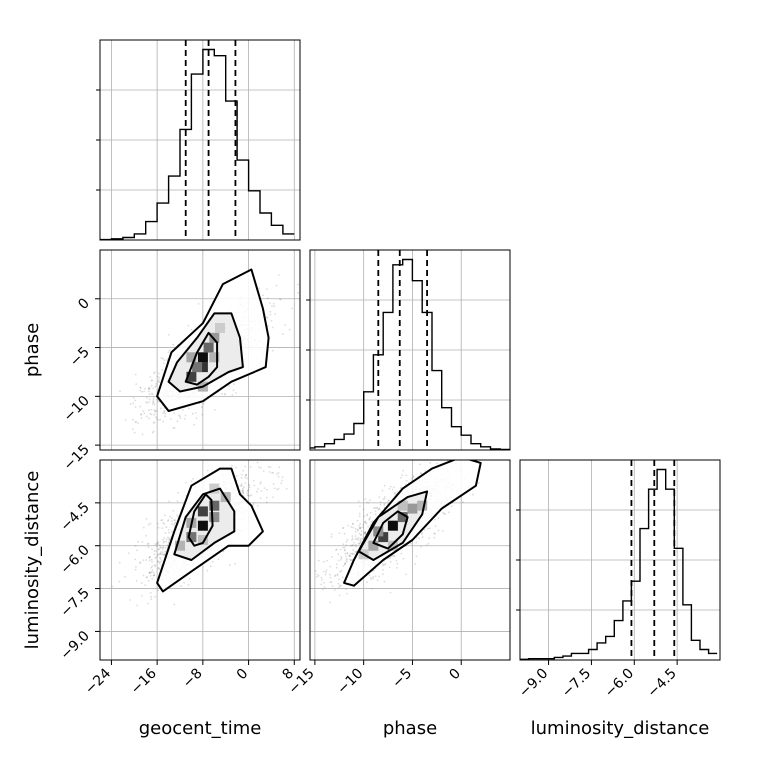  I want to click on histogram-luminosity_distance, so click(619, 564).